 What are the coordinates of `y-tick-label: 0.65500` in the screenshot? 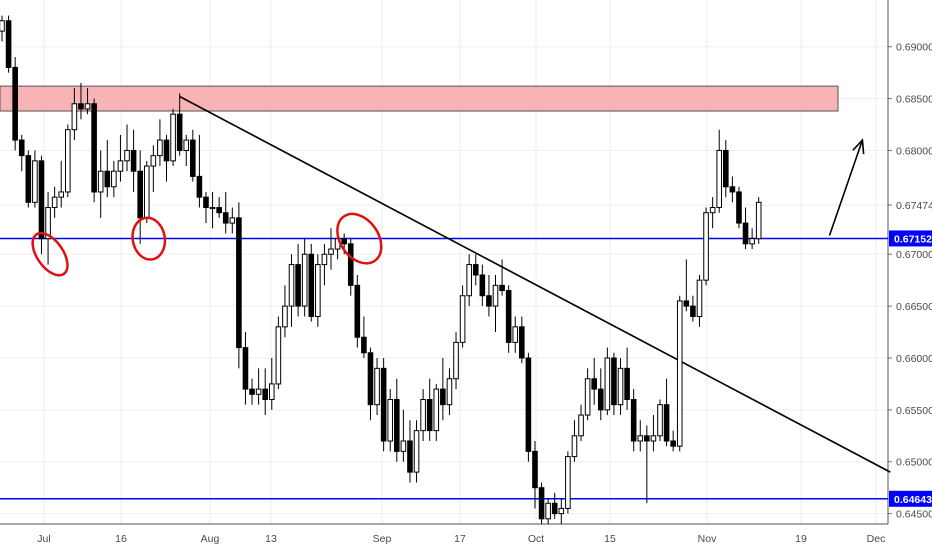 It's located at (914, 411).